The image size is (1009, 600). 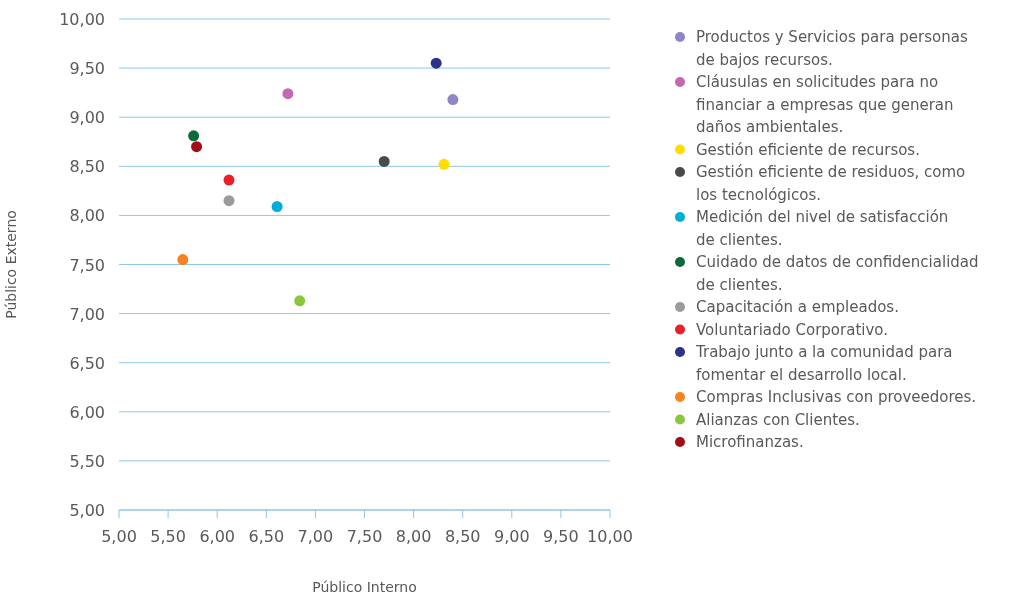 What do you see at coordinates (822, 228) in the screenshot?
I see `legend-label: Medición del nivel de satisfacción de clientes.` at bounding box center [822, 228].